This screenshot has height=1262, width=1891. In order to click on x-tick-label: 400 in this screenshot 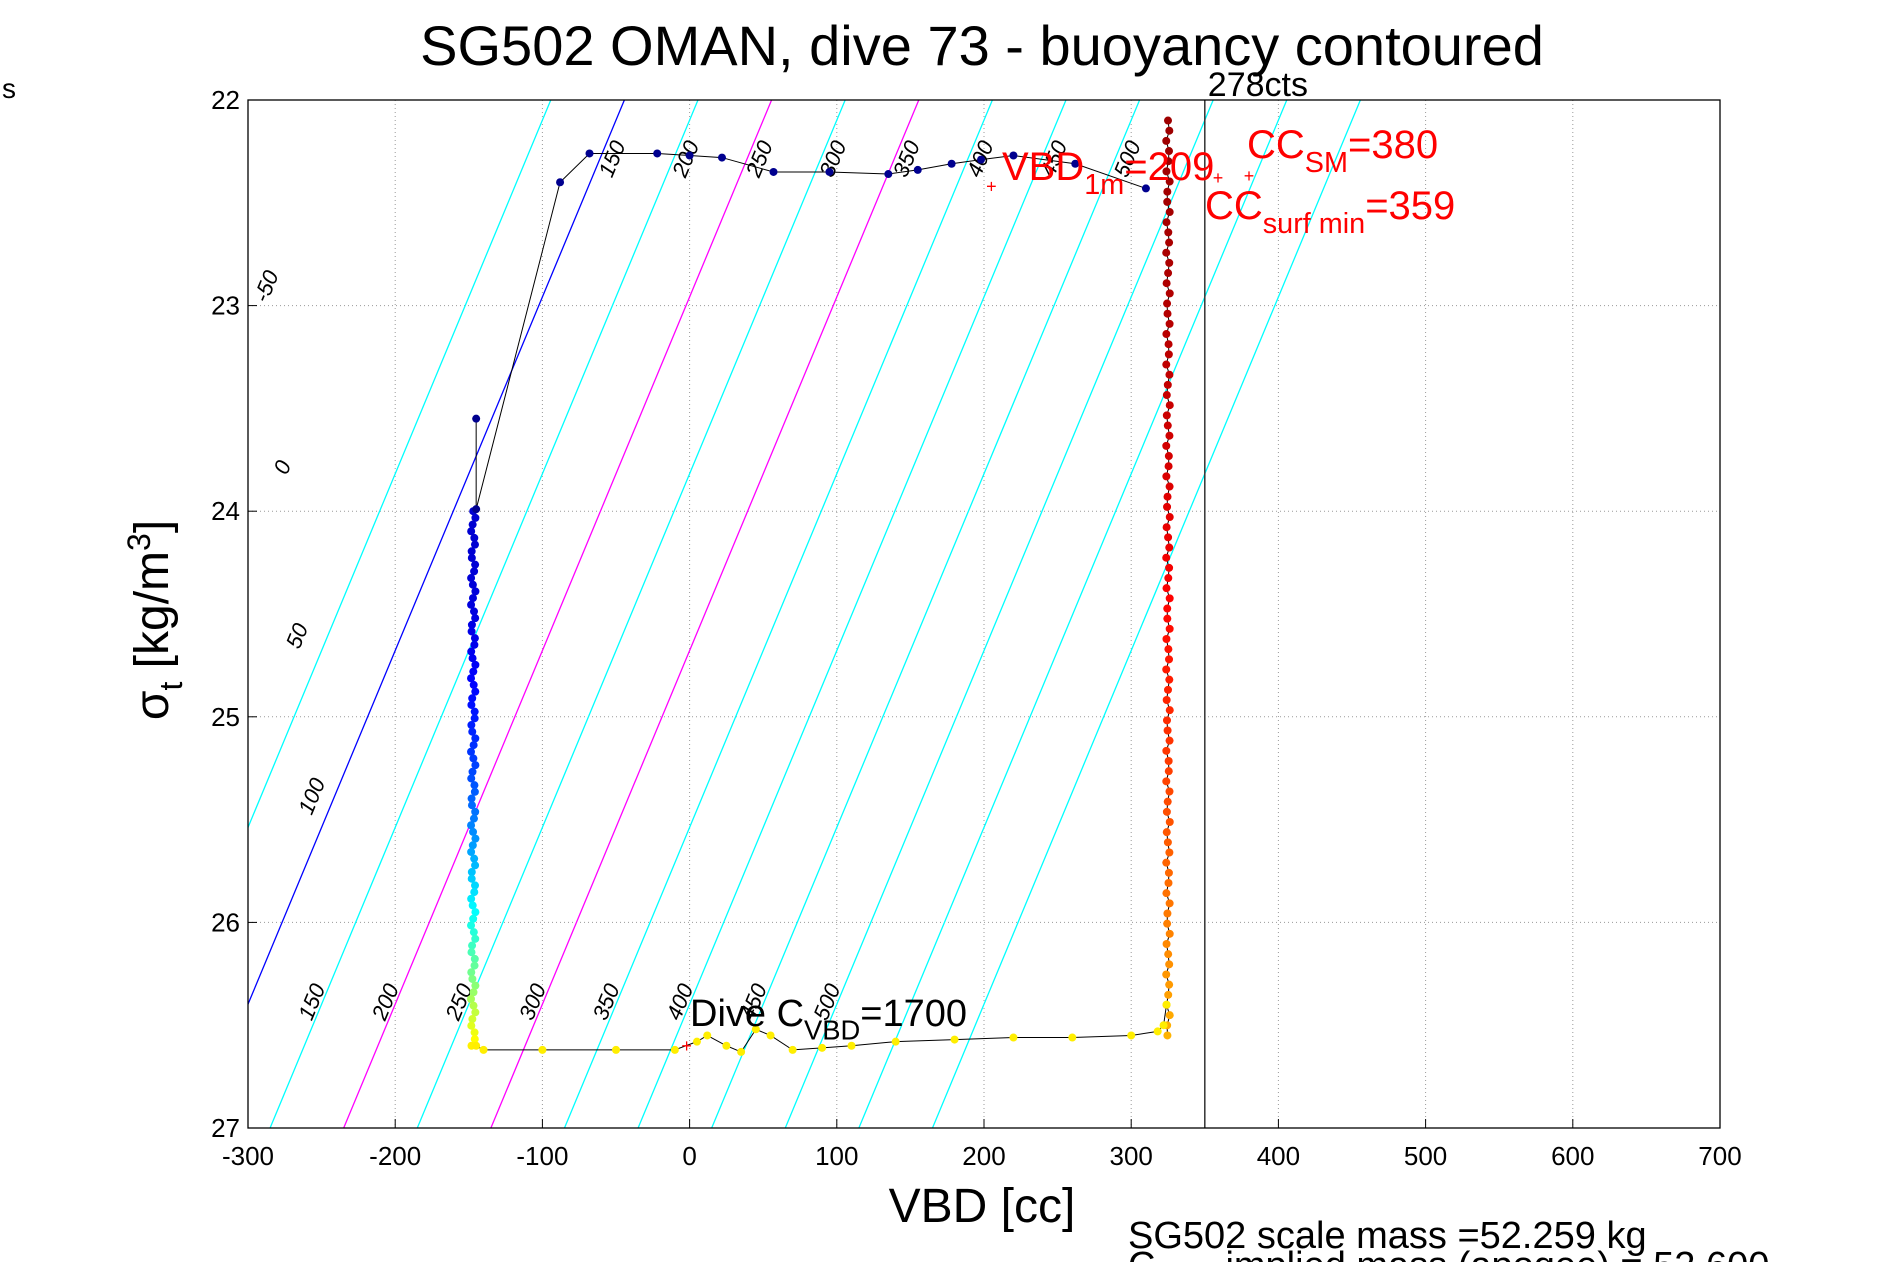, I will do `click(1278, 1156)`.